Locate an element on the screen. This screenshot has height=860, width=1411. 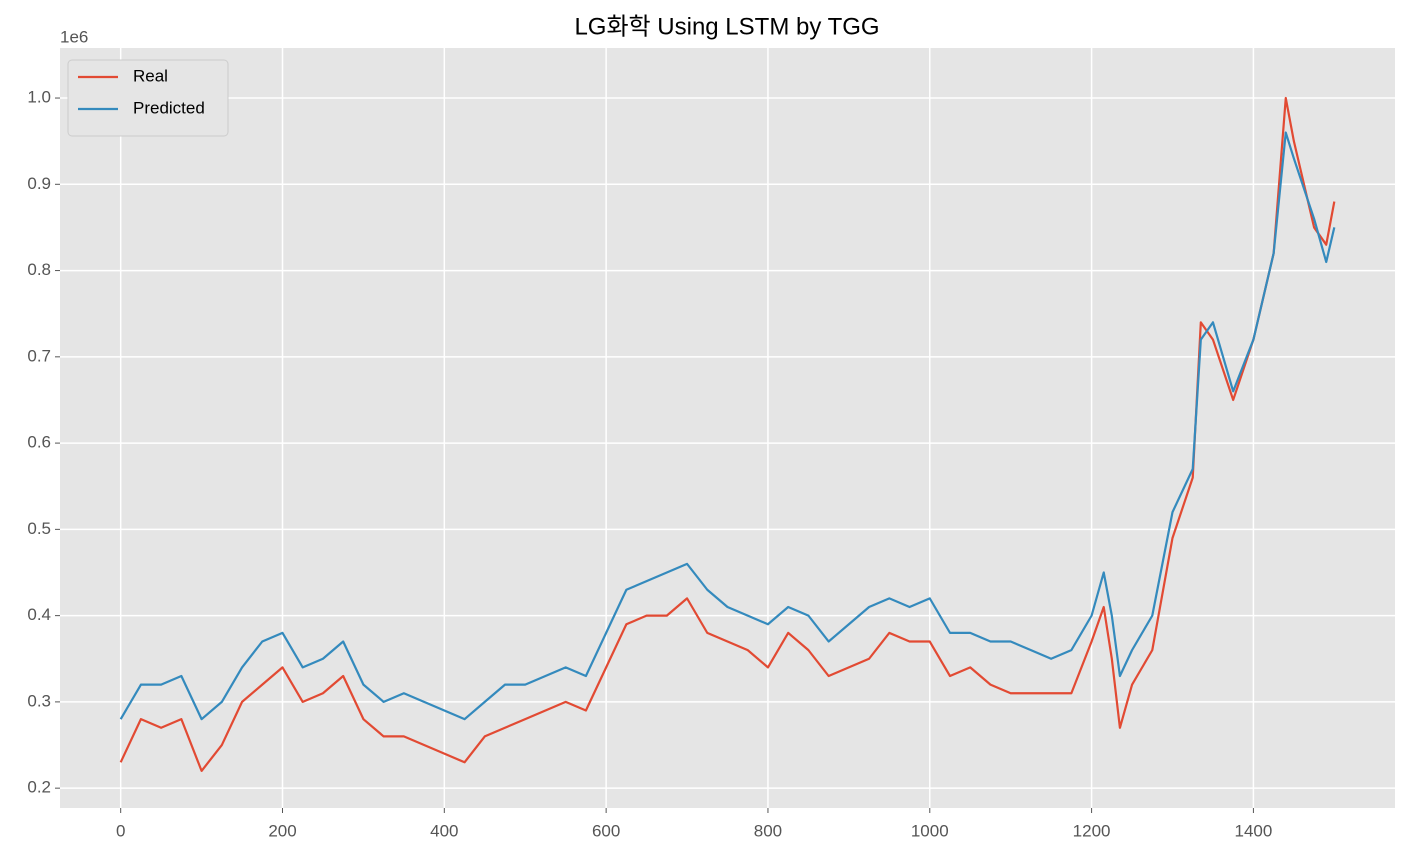
x-tick-label: 800 is located at coordinates (768, 830).